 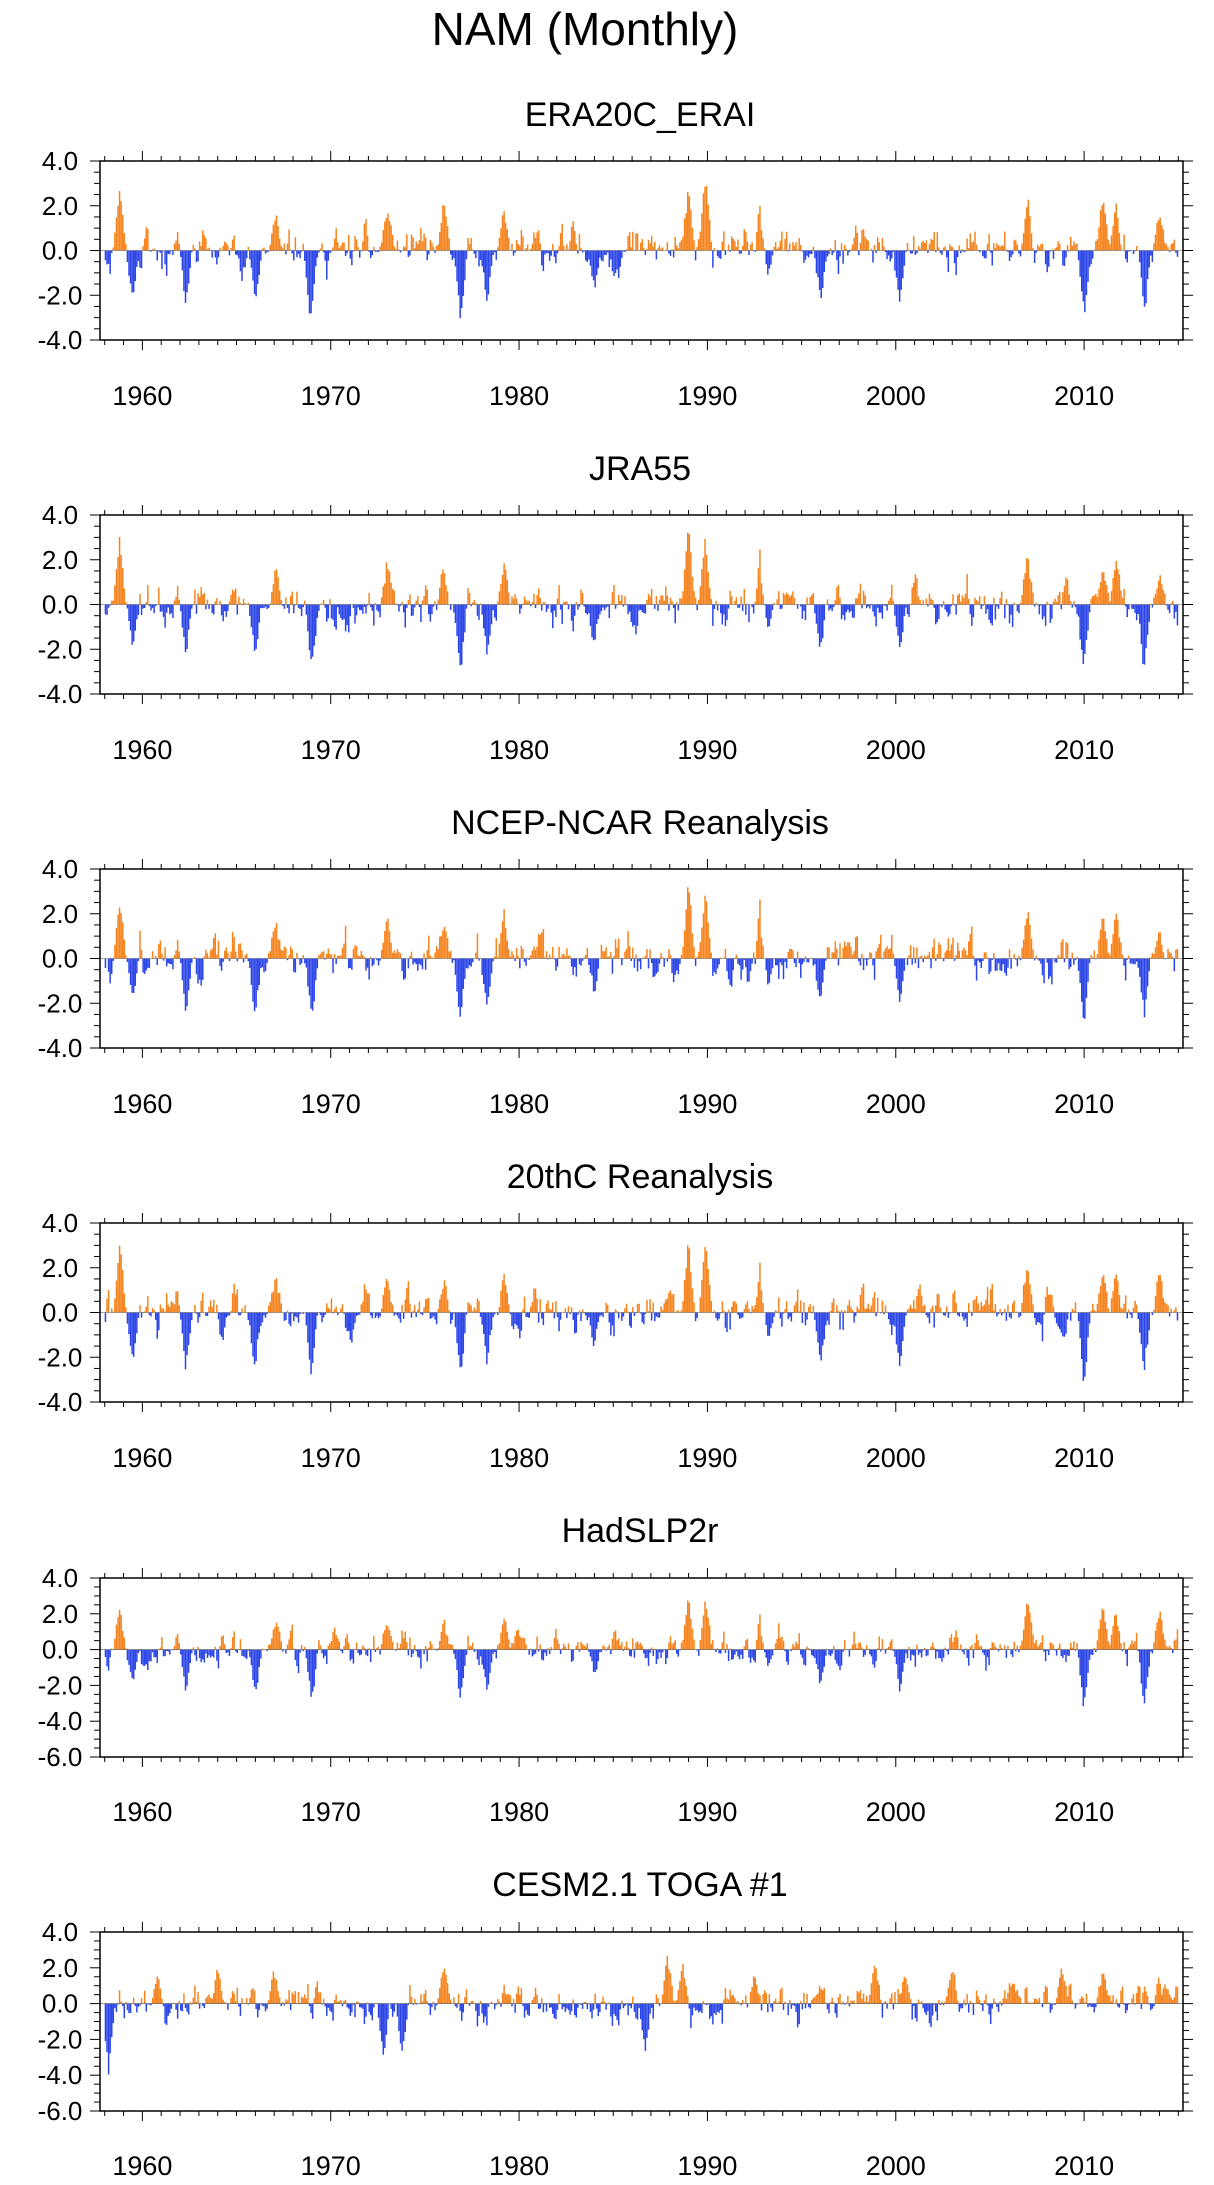 What do you see at coordinates (641, 1653) in the screenshot?
I see `bar-series` at bounding box center [641, 1653].